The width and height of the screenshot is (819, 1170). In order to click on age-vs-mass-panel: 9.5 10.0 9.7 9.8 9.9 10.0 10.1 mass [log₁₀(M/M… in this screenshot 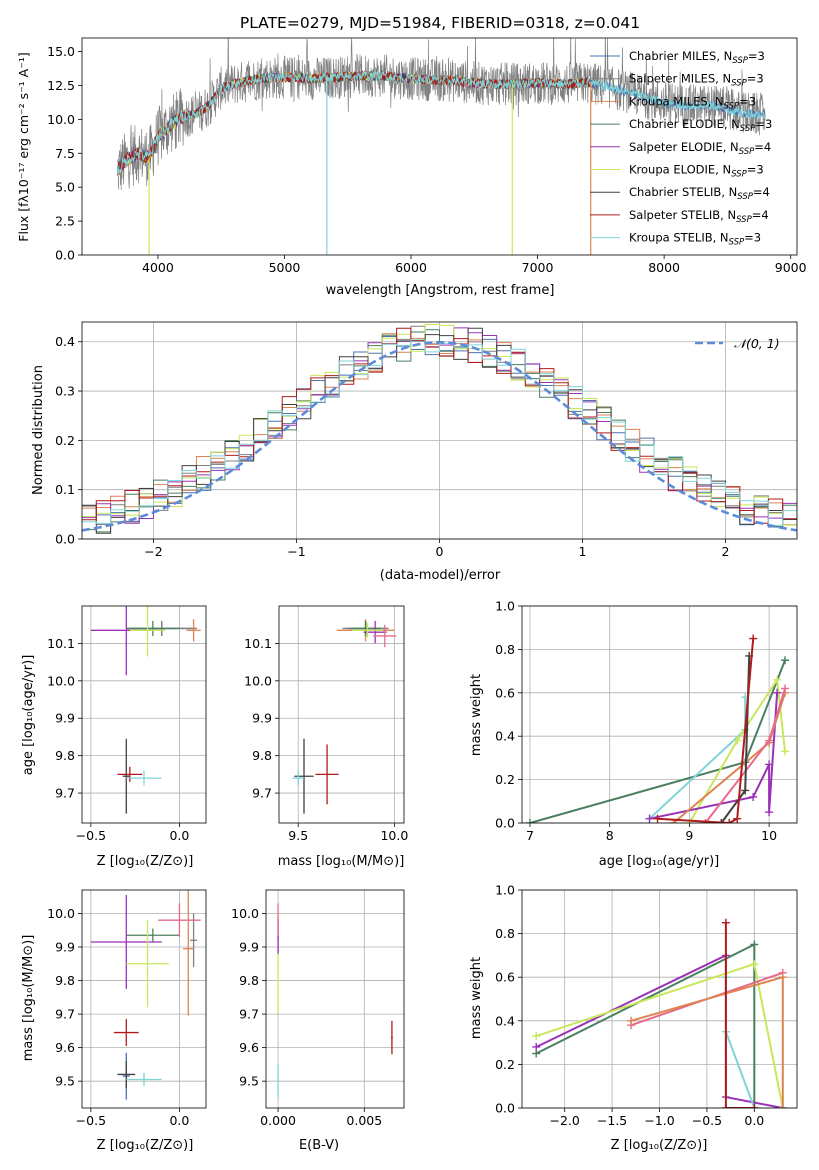, I will do `click(326, 737)`.